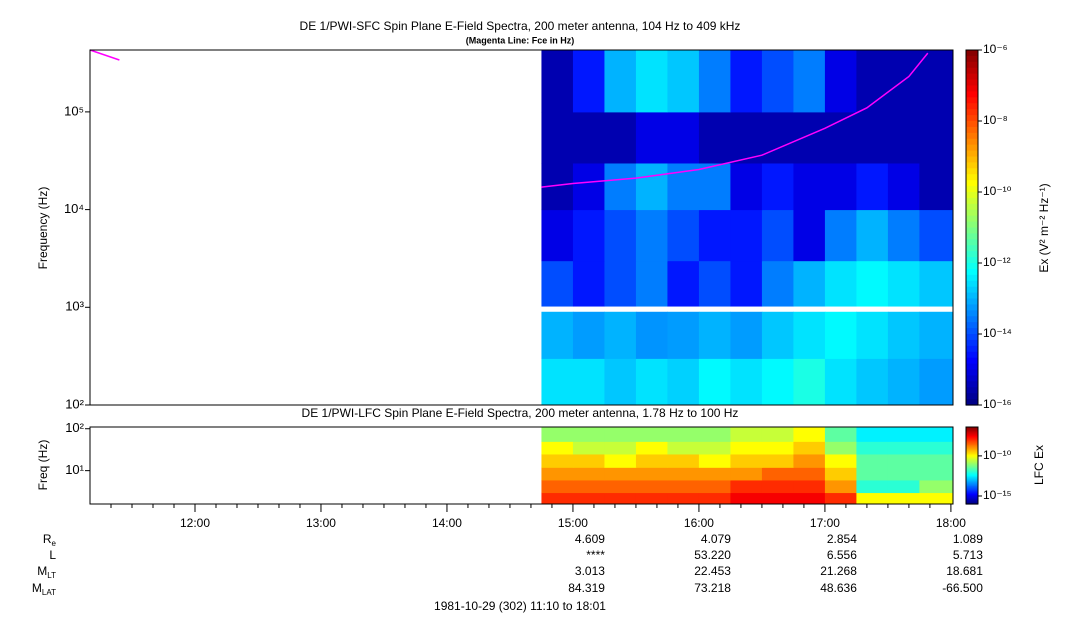  What do you see at coordinates (42, 571) in the screenshot?
I see `ephemeris-label-name: M` at bounding box center [42, 571].